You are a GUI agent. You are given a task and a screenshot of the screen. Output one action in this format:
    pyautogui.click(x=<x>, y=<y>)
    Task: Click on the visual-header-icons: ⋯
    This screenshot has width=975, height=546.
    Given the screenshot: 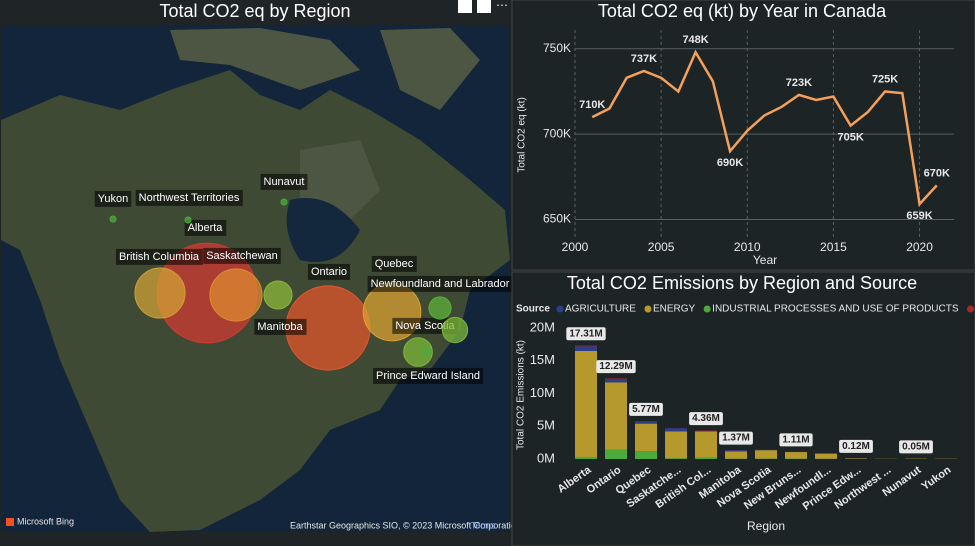 What is the action you would take?
    pyautogui.click(x=483, y=6)
    